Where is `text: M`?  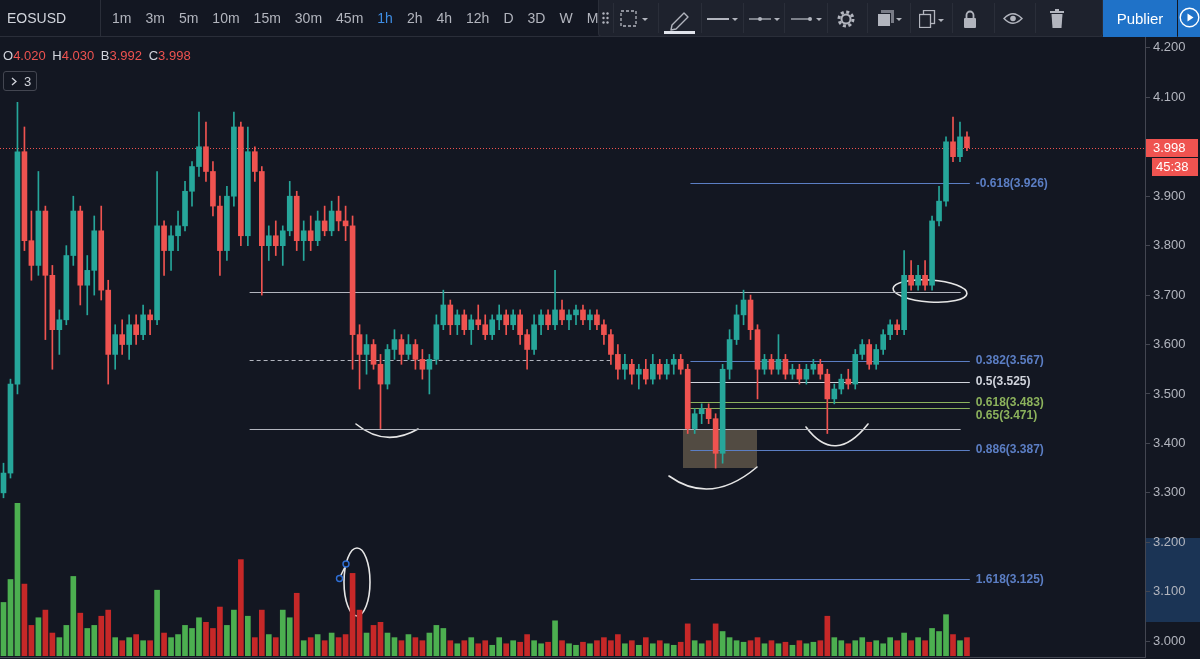 text: M is located at coordinates (592, 18).